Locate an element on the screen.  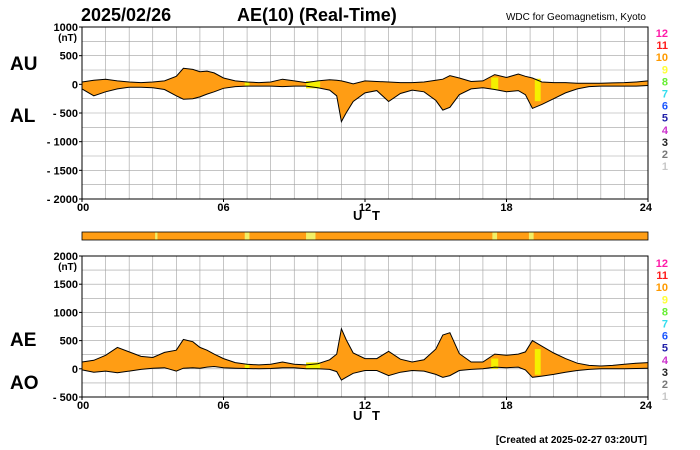
chart-title: AE(10) (Real-Time) is located at coordinates (317, 15).